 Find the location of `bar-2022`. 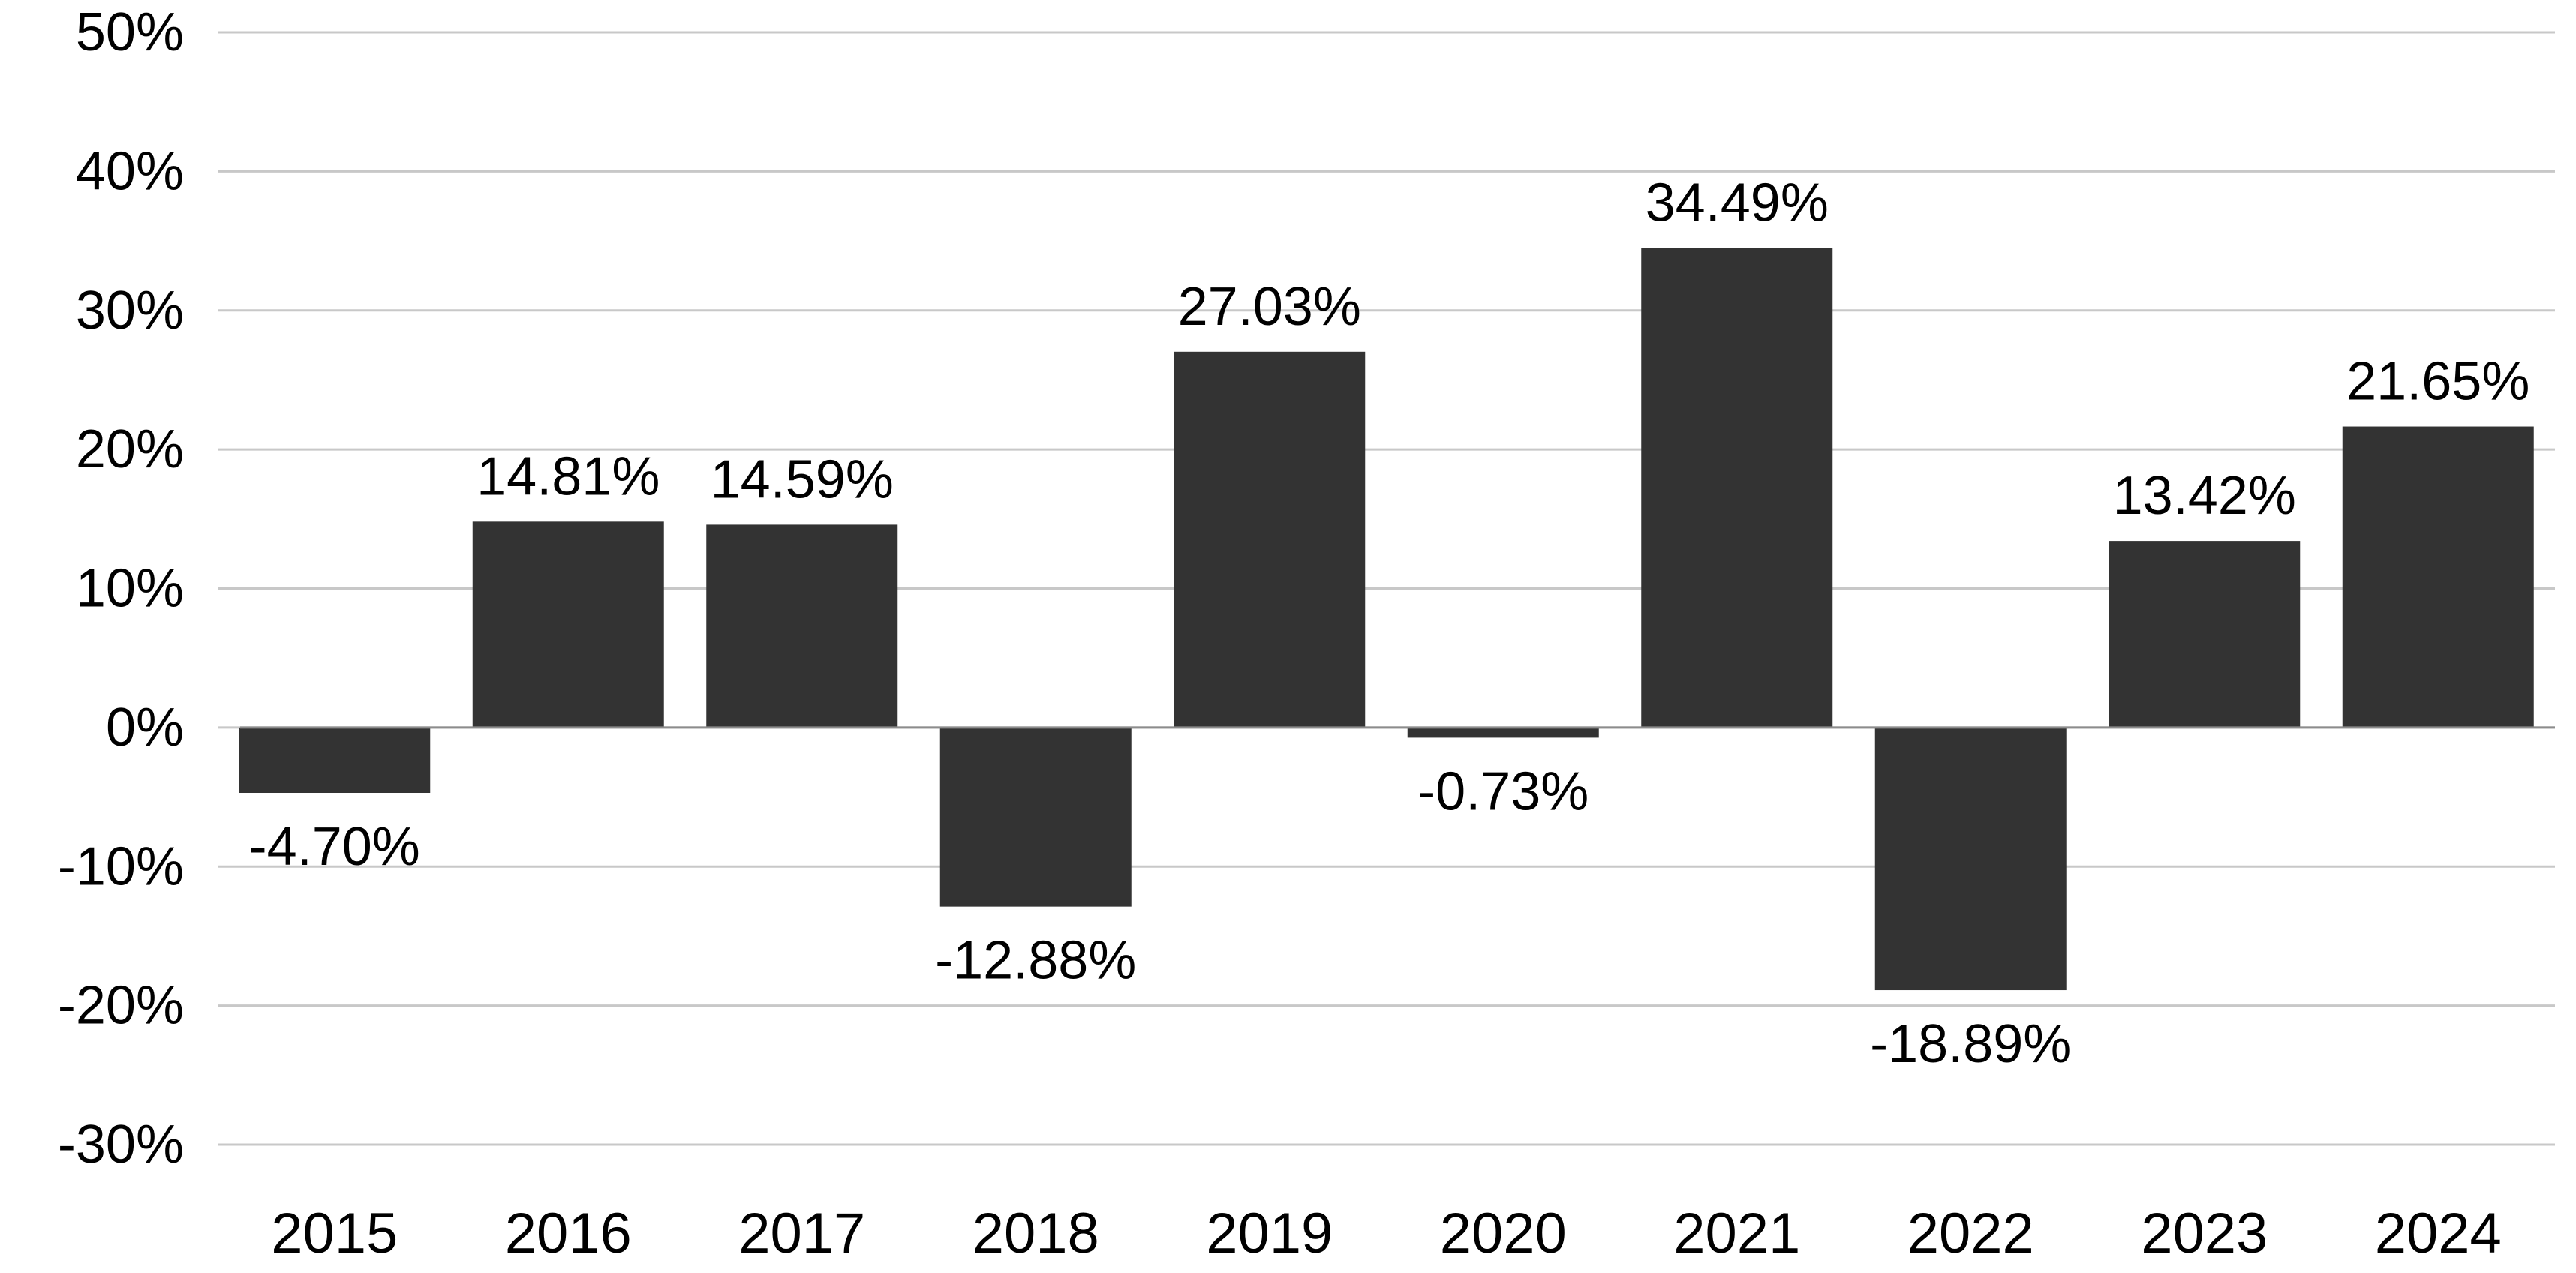

bar-2022 is located at coordinates (1970, 859).